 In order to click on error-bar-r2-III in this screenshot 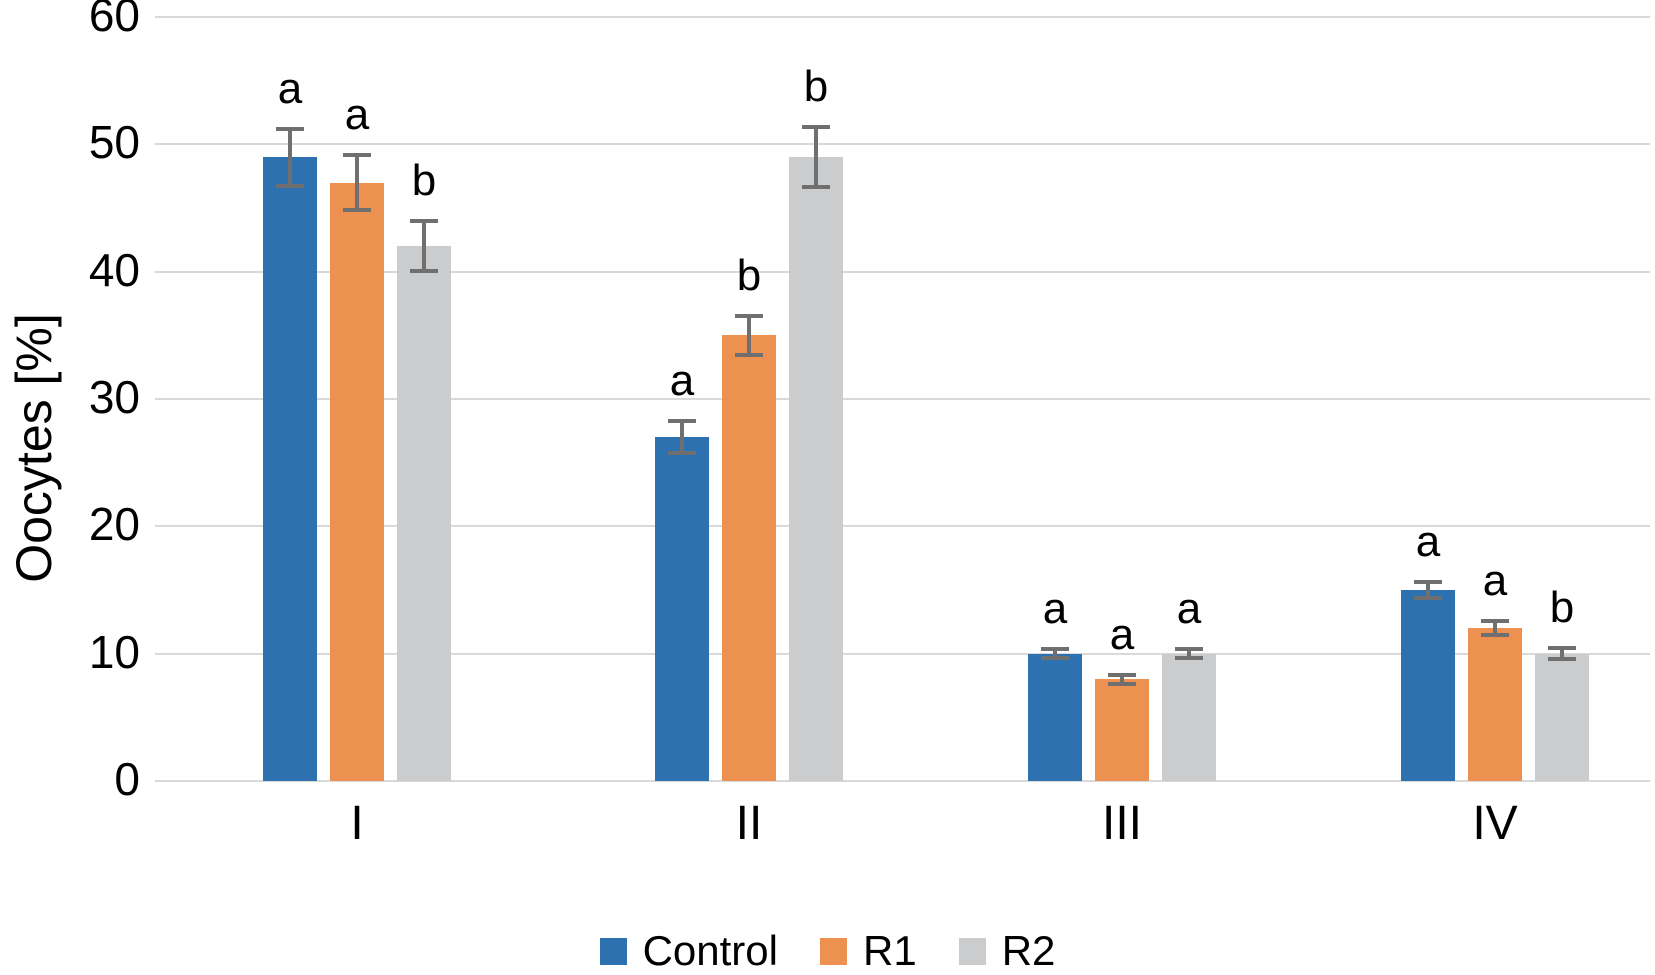, I will do `click(1189, 654)`.